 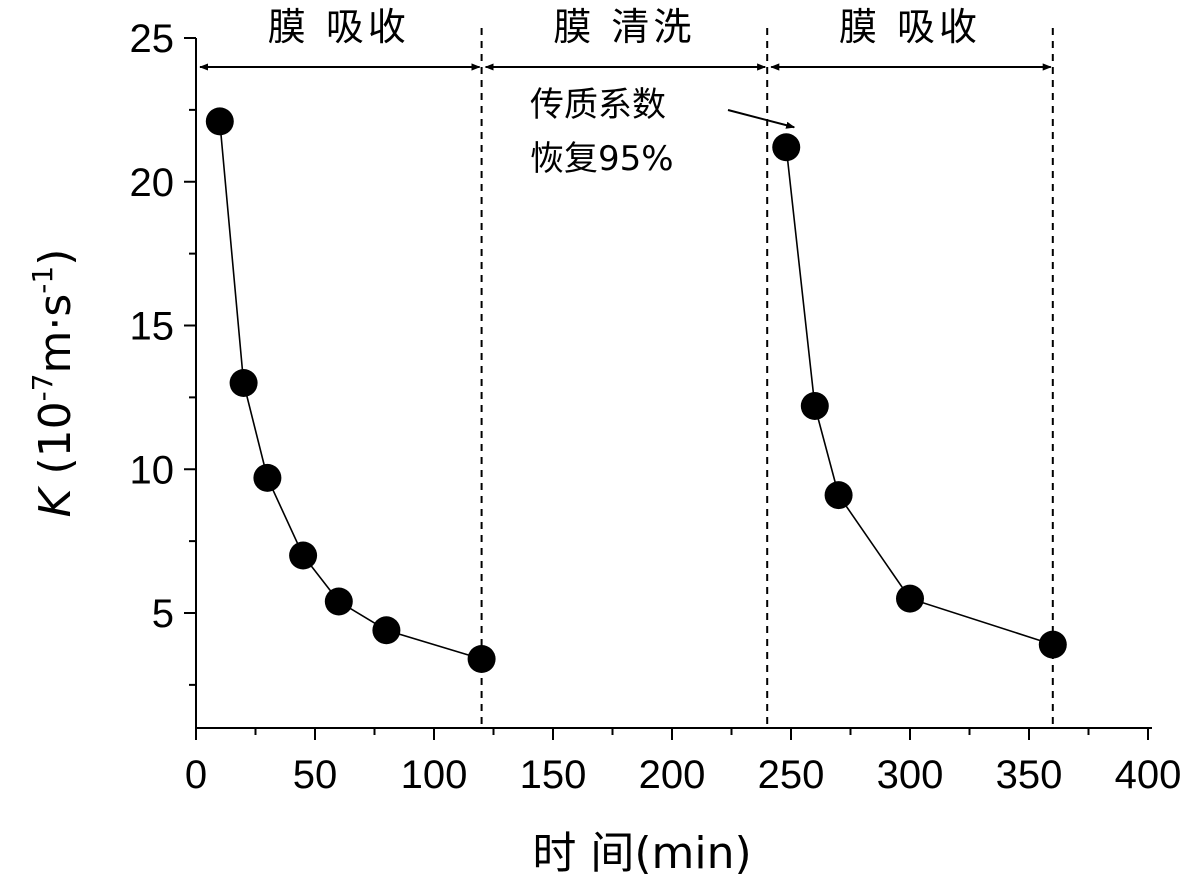 I want to click on x-tick-label: 300, so click(x=910, y=775).